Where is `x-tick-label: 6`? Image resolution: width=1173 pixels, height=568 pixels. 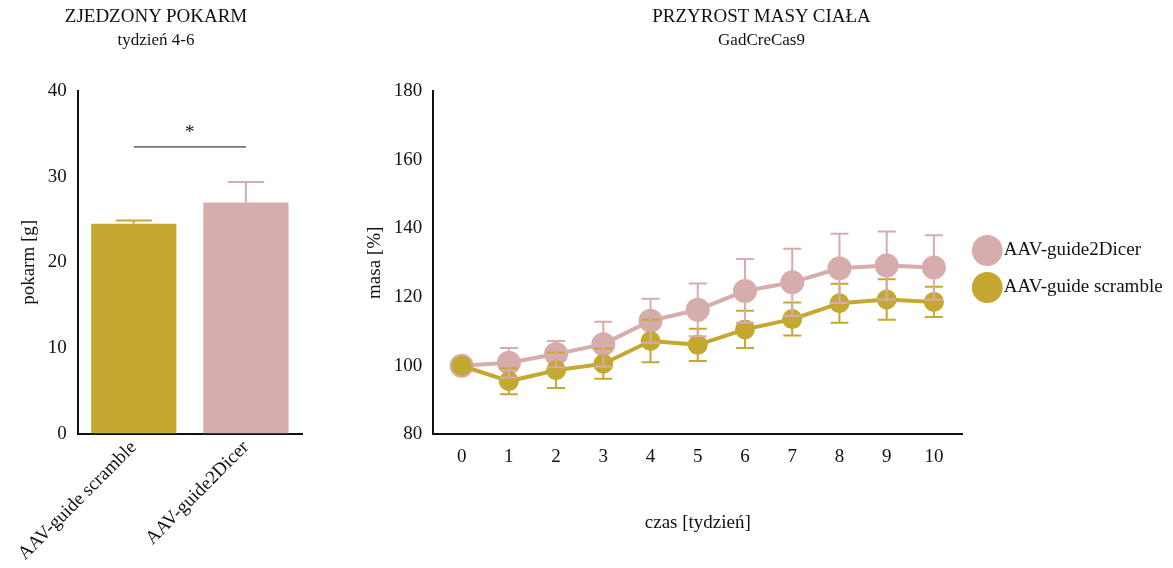
x-tick-label: 6 is located at coordinates (745, 455).